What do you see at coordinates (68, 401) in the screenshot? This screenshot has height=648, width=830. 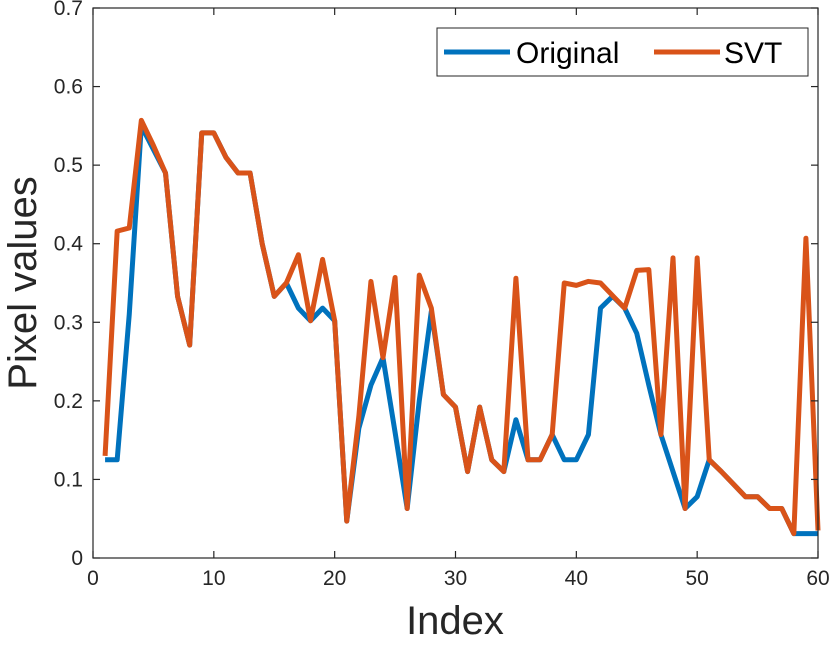 I see `y-tick-label: 0.2` at bounding box center [68, 401].